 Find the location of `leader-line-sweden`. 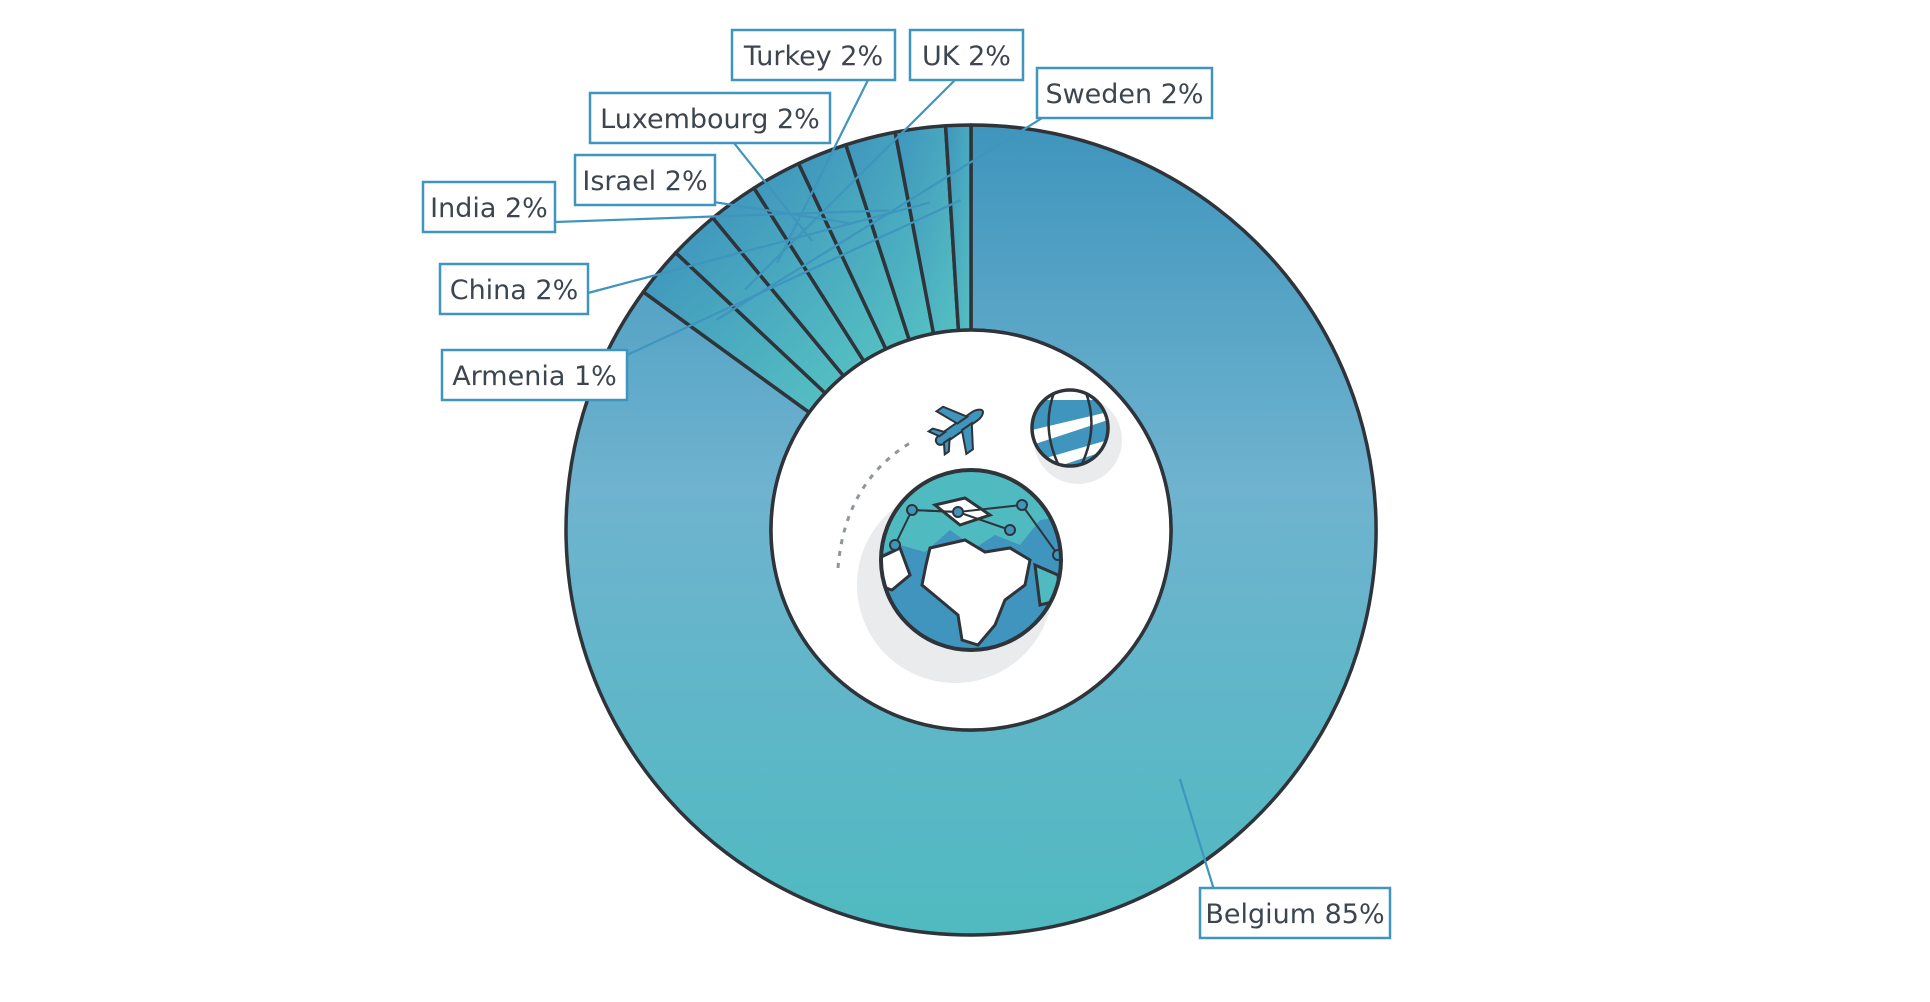

leader-line-sweden is located at coordinates (882, 217).